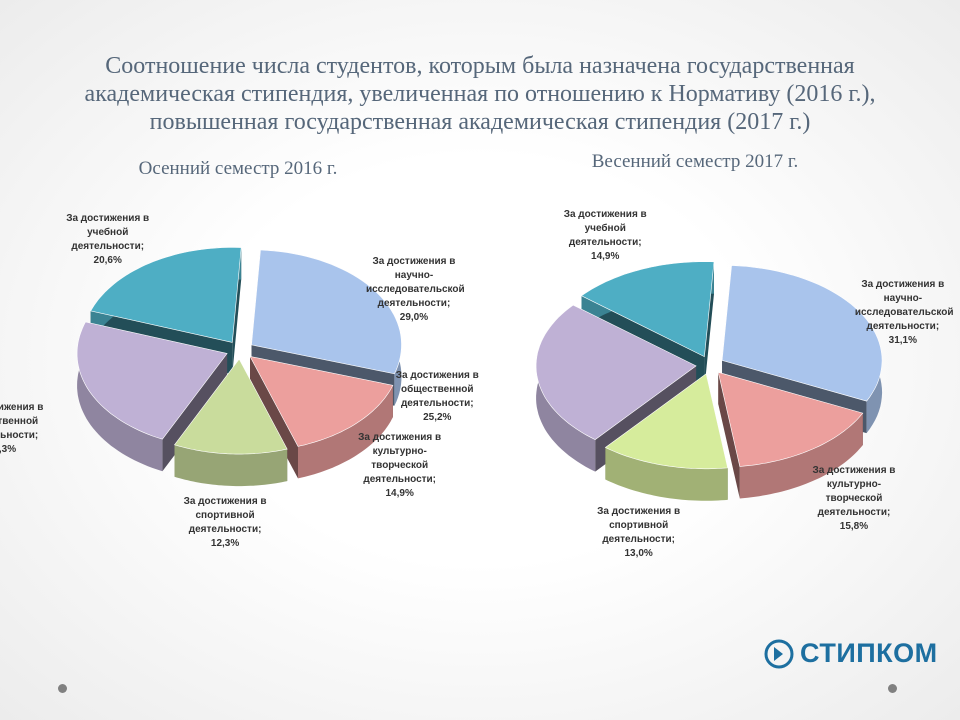 This screenshot has width=960, height=720. What do you see at coordinates (238, 168) in the screenshot?
I see `chart-title: Осенний семестр 2016 г.` at bounding box center [238, 168].